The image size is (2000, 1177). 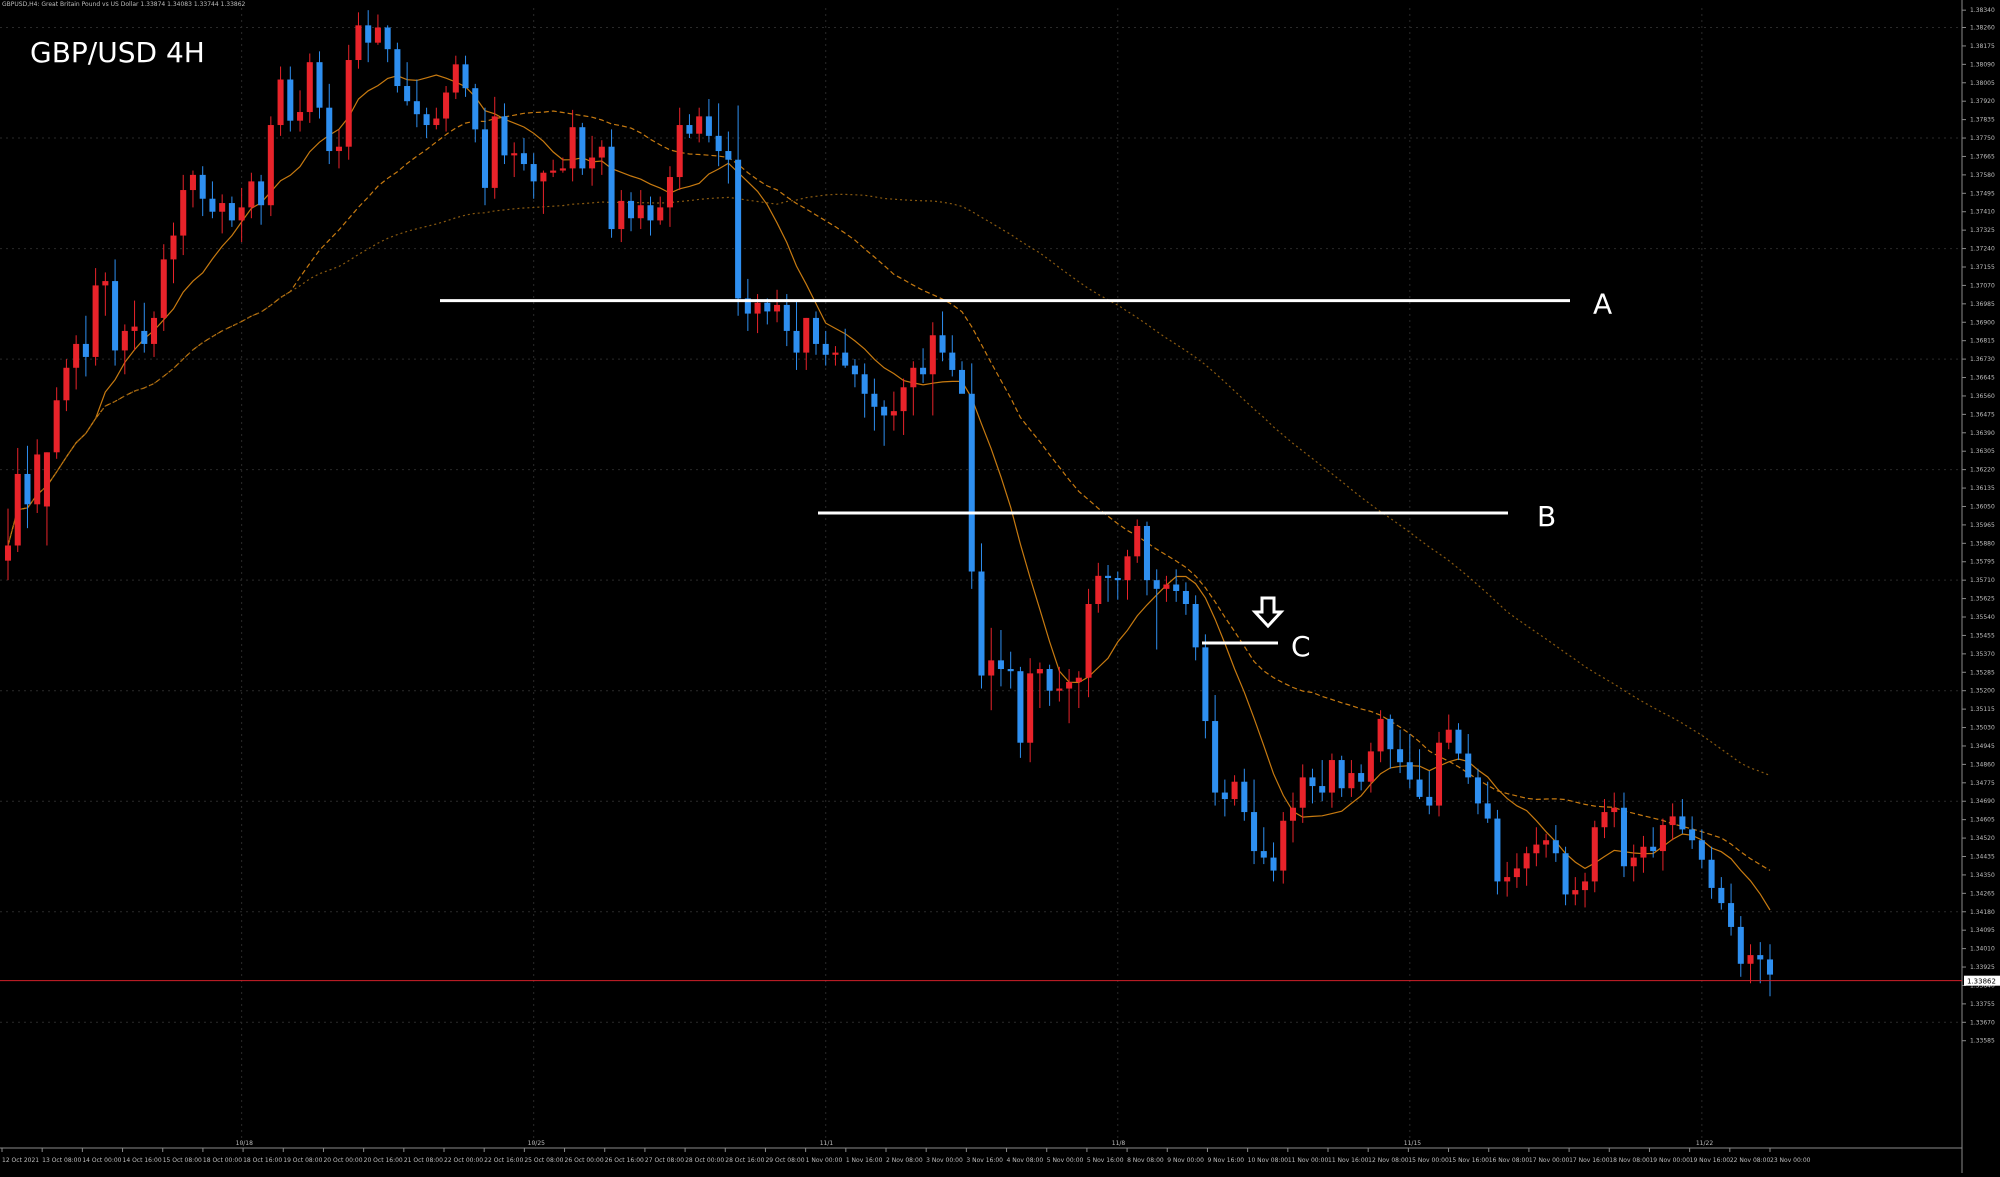 I want to click on price-tick-label: 1.35030, so click(x=1982, y=728).